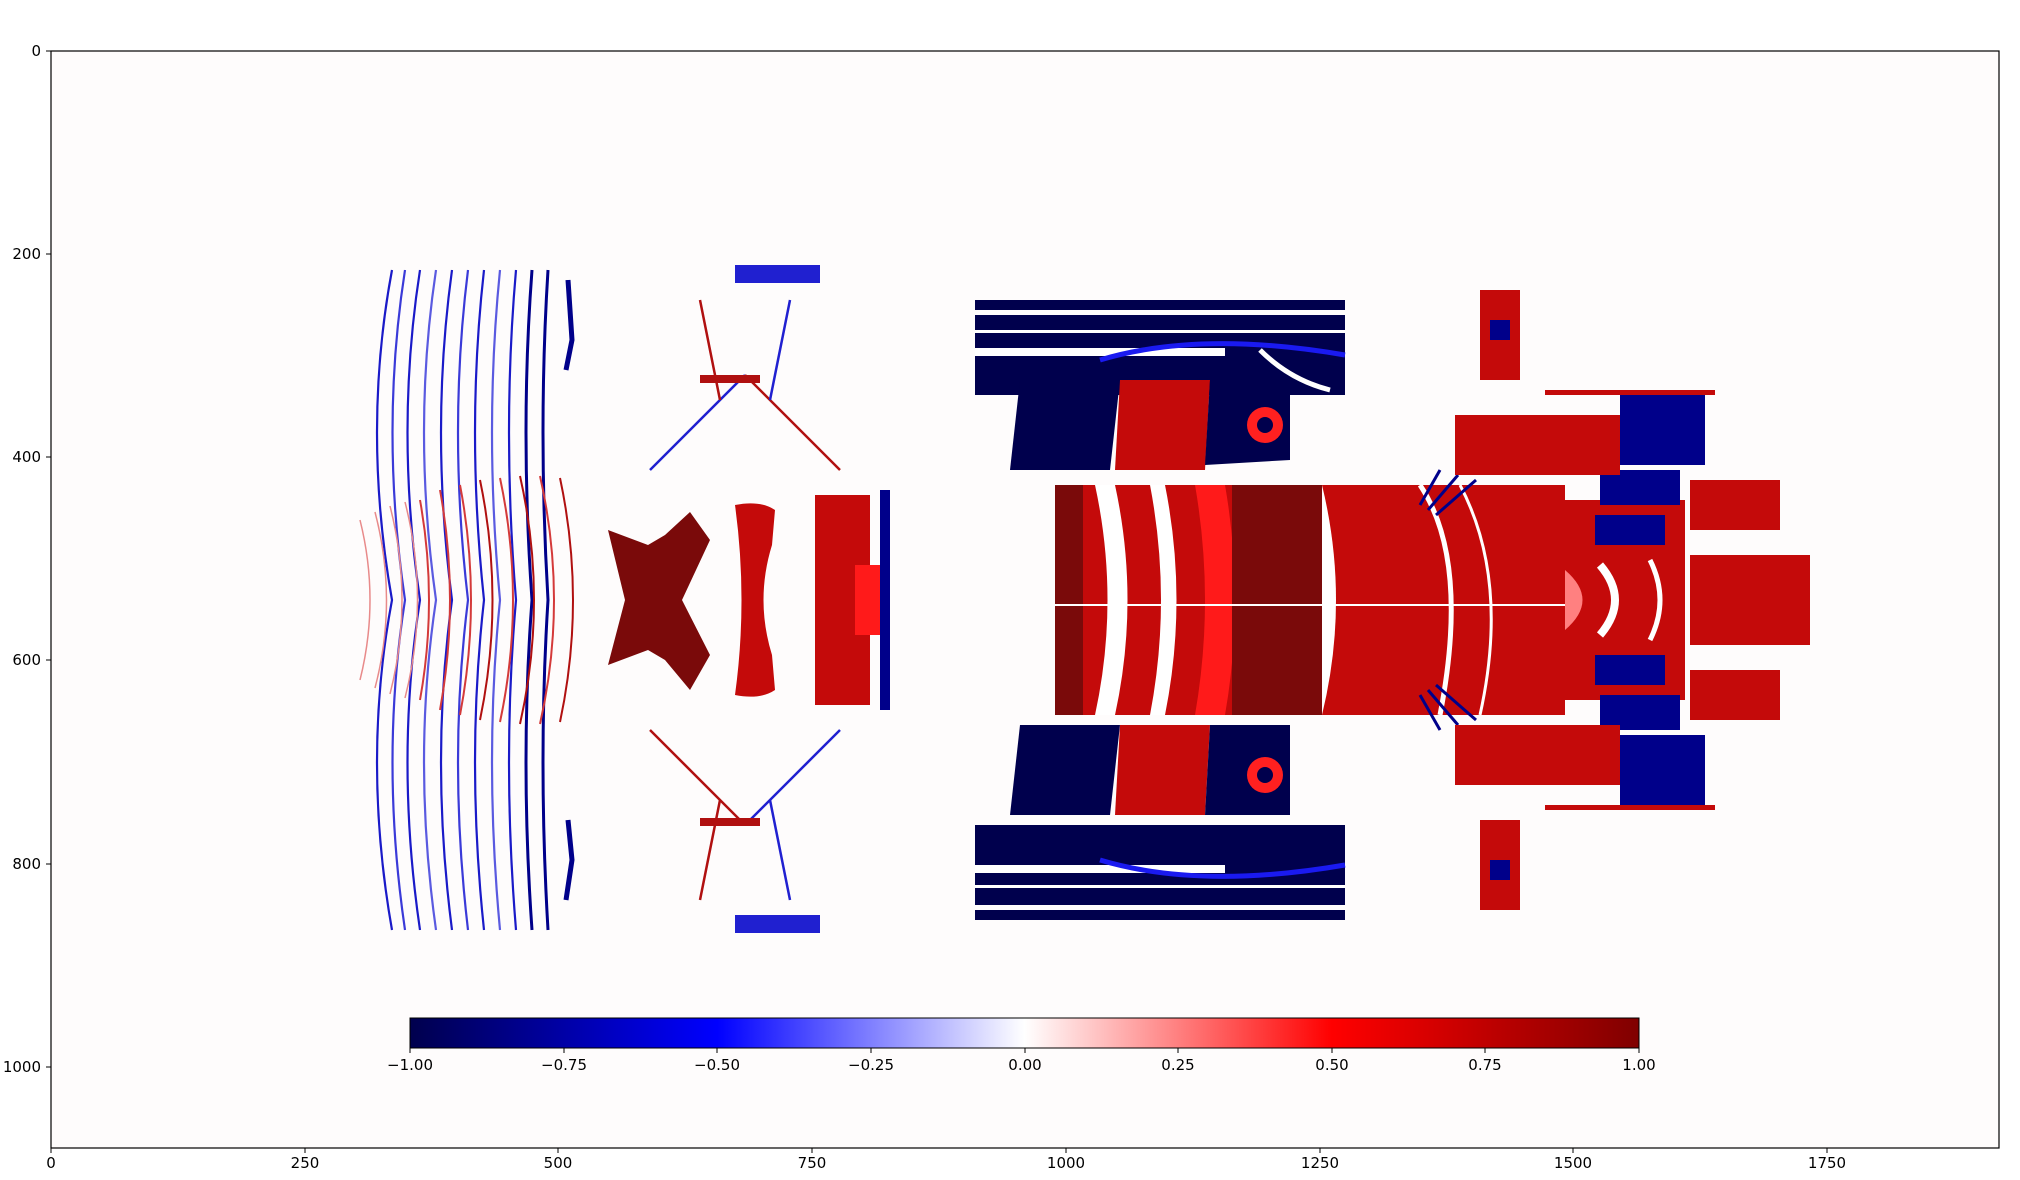 The width and height of the screenshot is (2020, 1180). I want to click on x-axis: 0 250 500 750 1000 1250 1500 1750, so click(946, 1160).